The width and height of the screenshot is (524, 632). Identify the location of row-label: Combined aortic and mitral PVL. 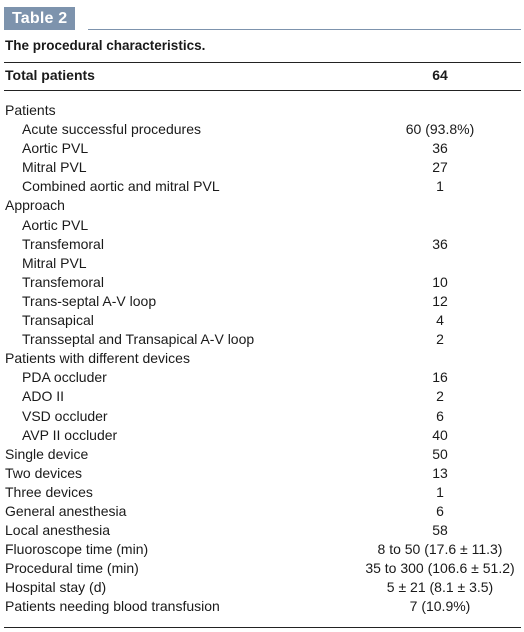
(121, 186).